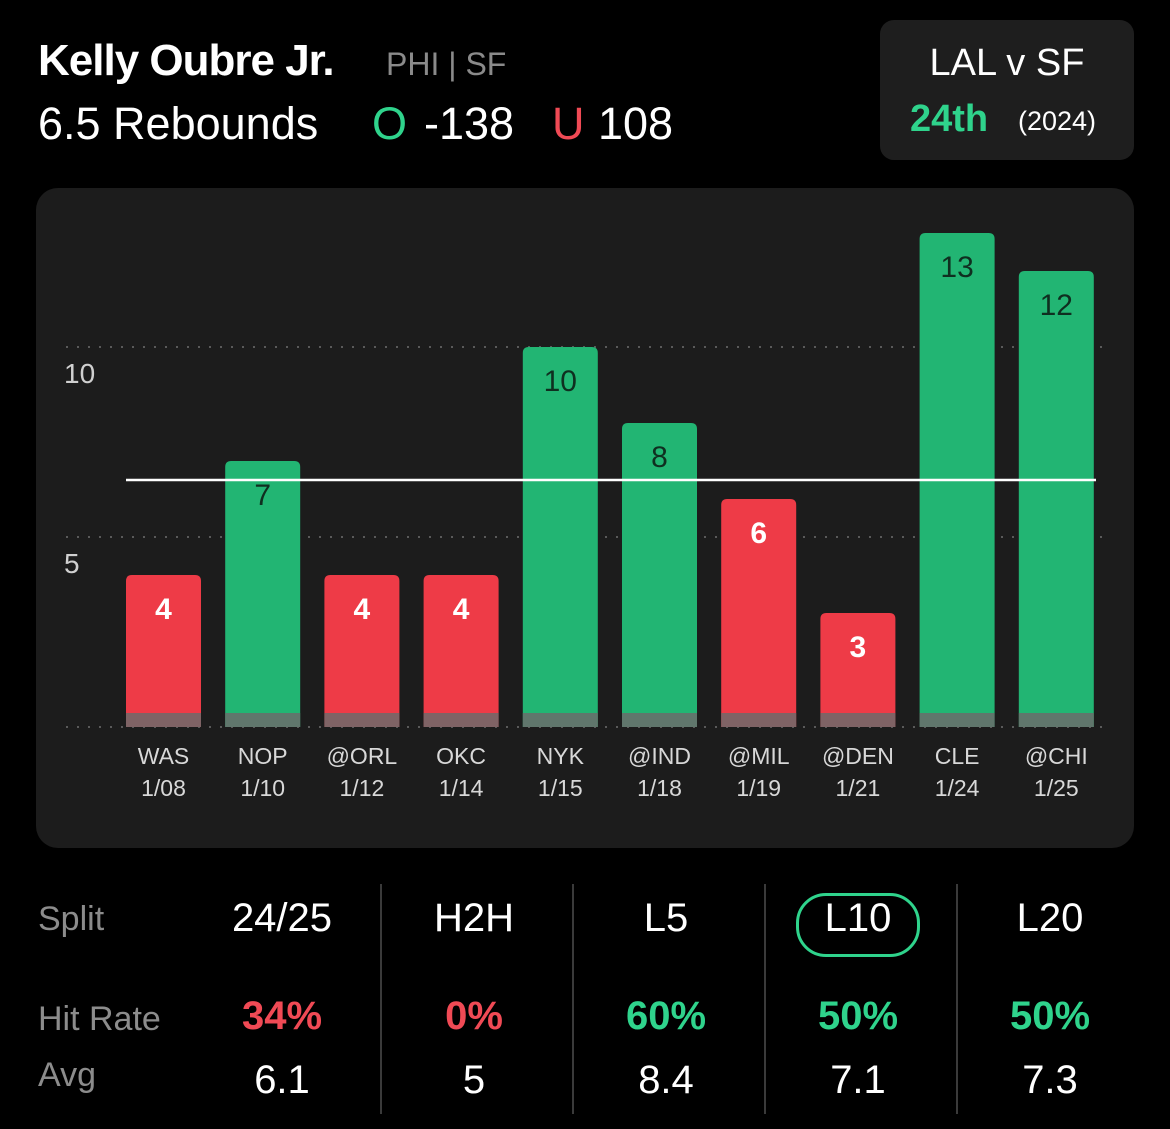 This screenshot has width=1170, height=1129. I want to click on split-tab-h2h: H2H, so click(474, 918).